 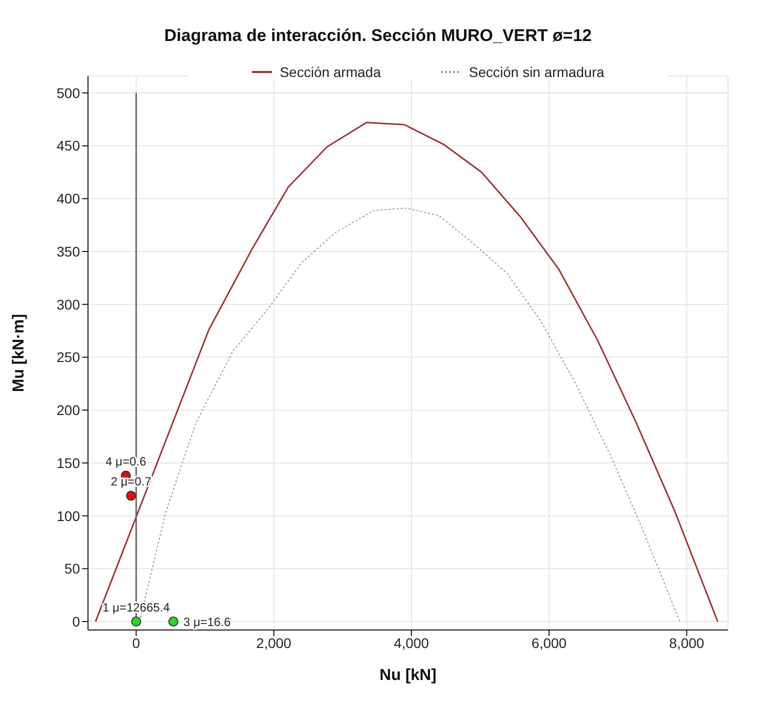 What do you see at coordinates (549, 642) in the screenshot?
I see `x-tick-label: 6,000` at bounding box center [549, 642].